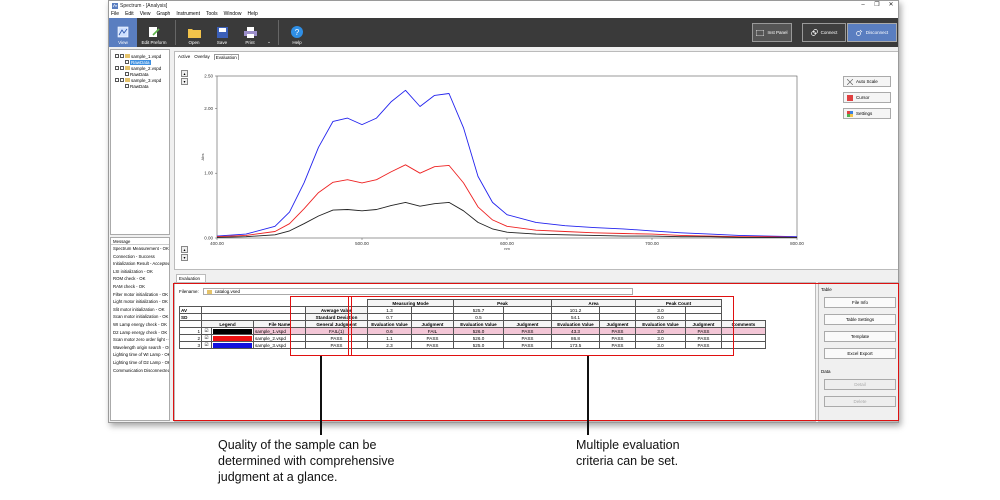 This screenshot has width=1000, height=500. I want to click on edit-preform-button: Edit Preform, so click(154, 32).